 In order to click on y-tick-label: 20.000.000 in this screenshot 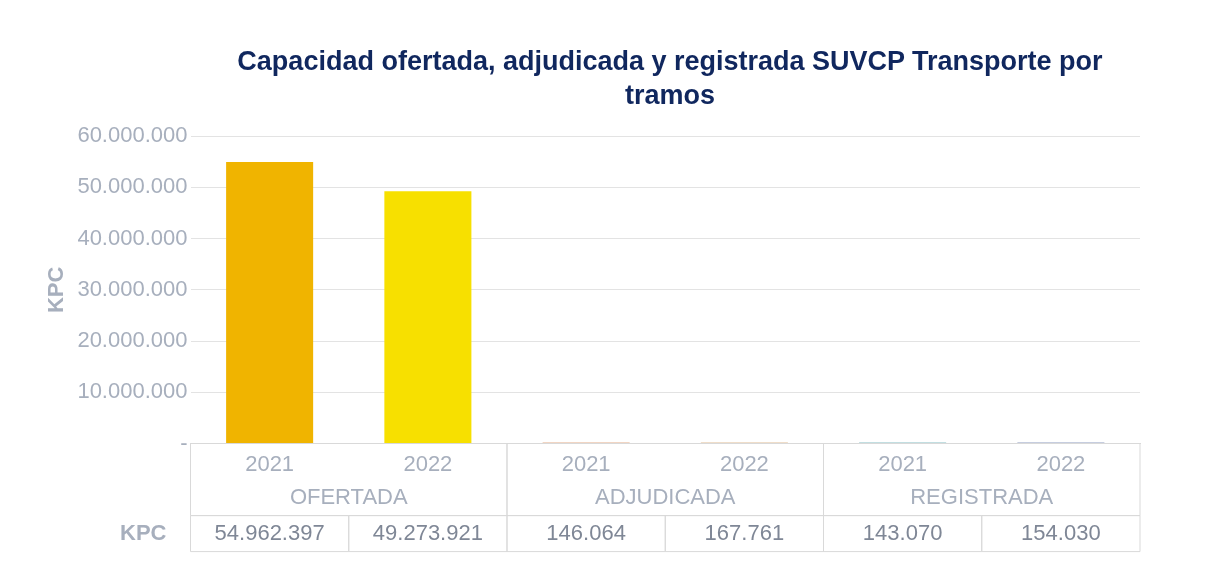, I will do `click(132, 340)`.